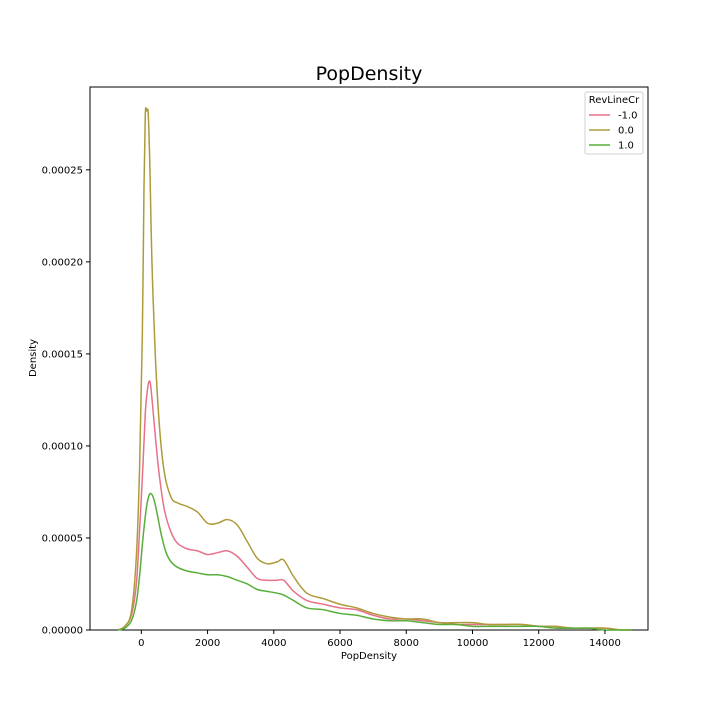 The width and height of the screenshot is (720, 720). I want to click on x-tick-label: 14000, so click(605, 643).